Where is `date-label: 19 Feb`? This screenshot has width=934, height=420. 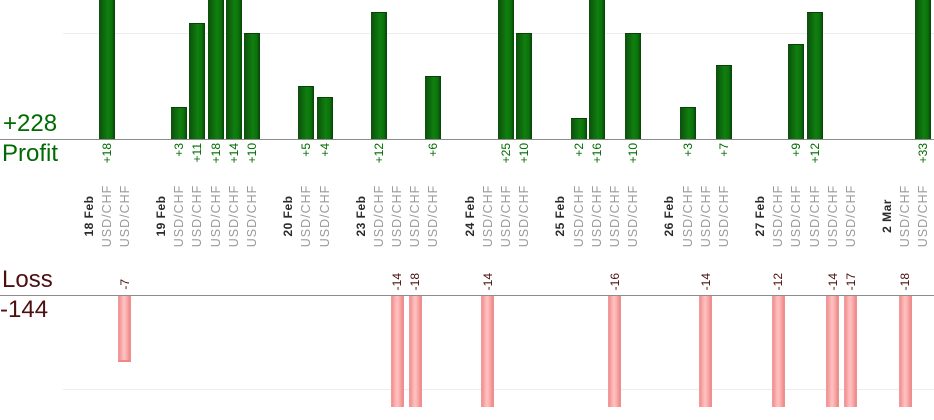 date-label: 19 Feb is located at coordinates (161, 216).